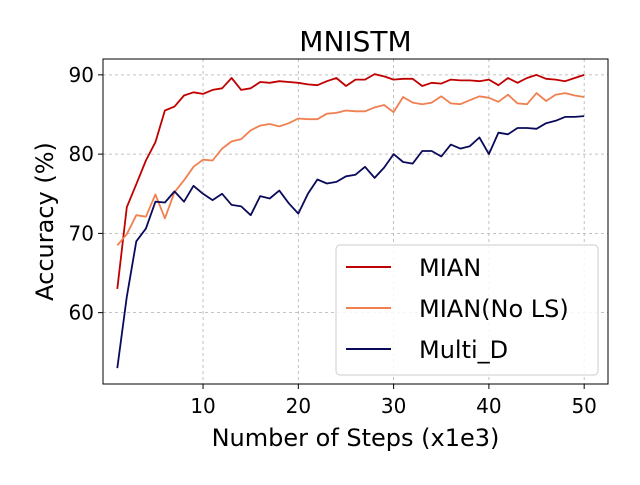  Describe the element at coordinates (81, 75) in the screenshot. I see `y-tick-label: 90` at that location.